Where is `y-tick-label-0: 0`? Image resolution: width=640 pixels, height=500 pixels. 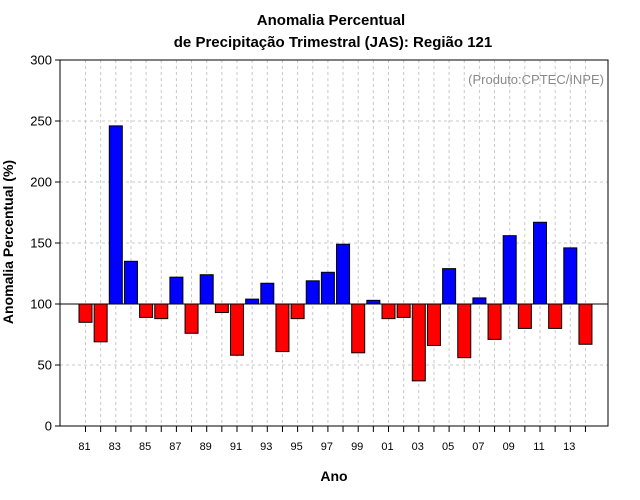 y-tick-label-0: 0 is located at coordinates (48, 426).